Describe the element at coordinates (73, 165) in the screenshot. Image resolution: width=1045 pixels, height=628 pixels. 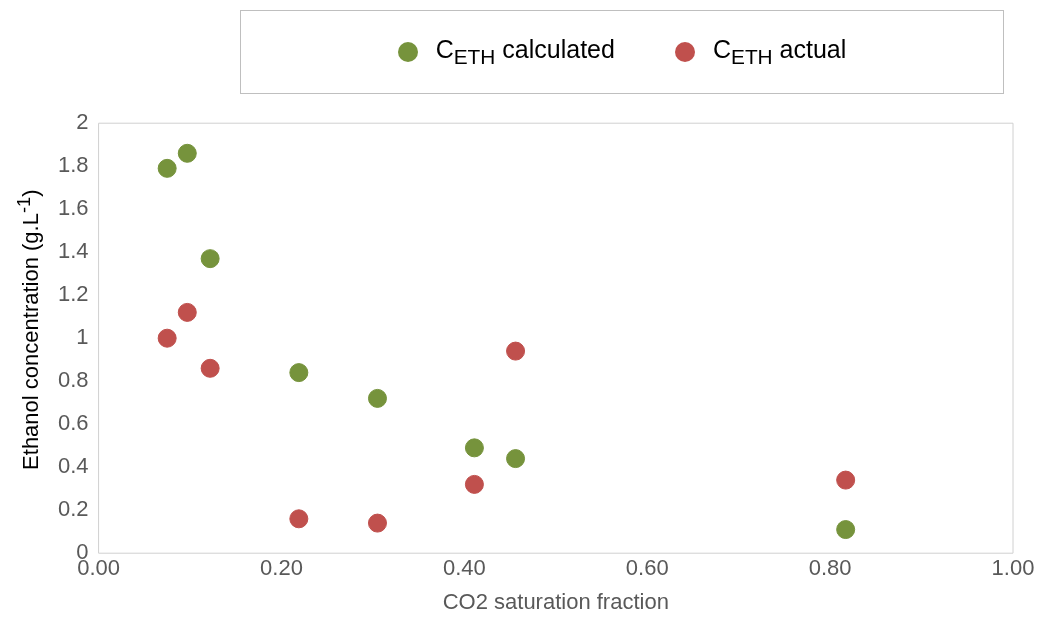
I see `y-tick-label: 1.8` at that location.